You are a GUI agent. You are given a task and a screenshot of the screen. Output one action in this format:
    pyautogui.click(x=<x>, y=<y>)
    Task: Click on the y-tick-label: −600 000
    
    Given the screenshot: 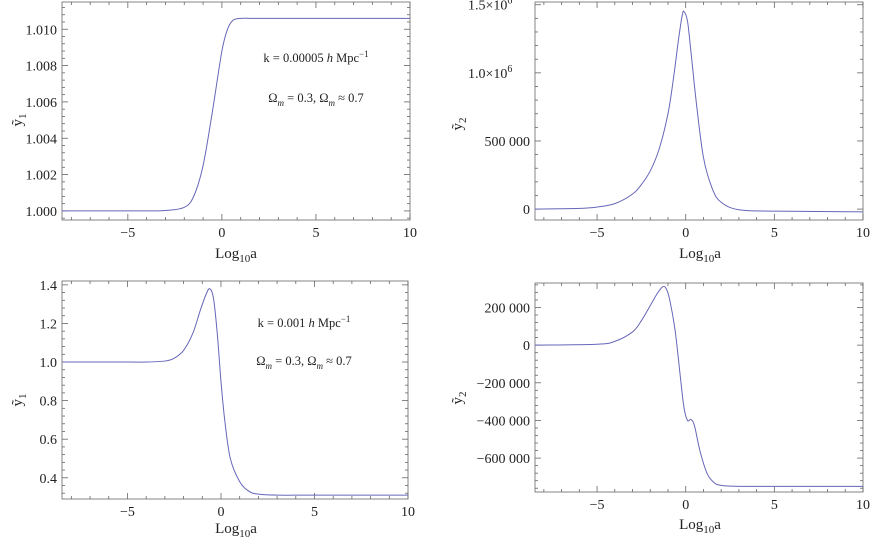 What is the action you would take?
    pyautogui.click(x=503, y=459)
    